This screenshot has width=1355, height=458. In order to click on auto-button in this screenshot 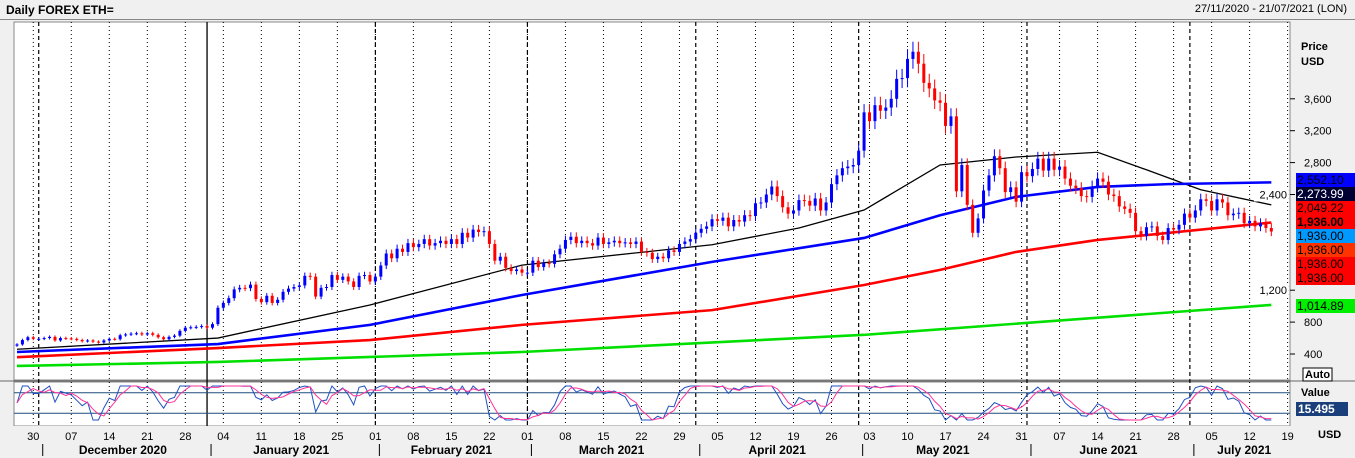, I will do `click(1317, 374)`.